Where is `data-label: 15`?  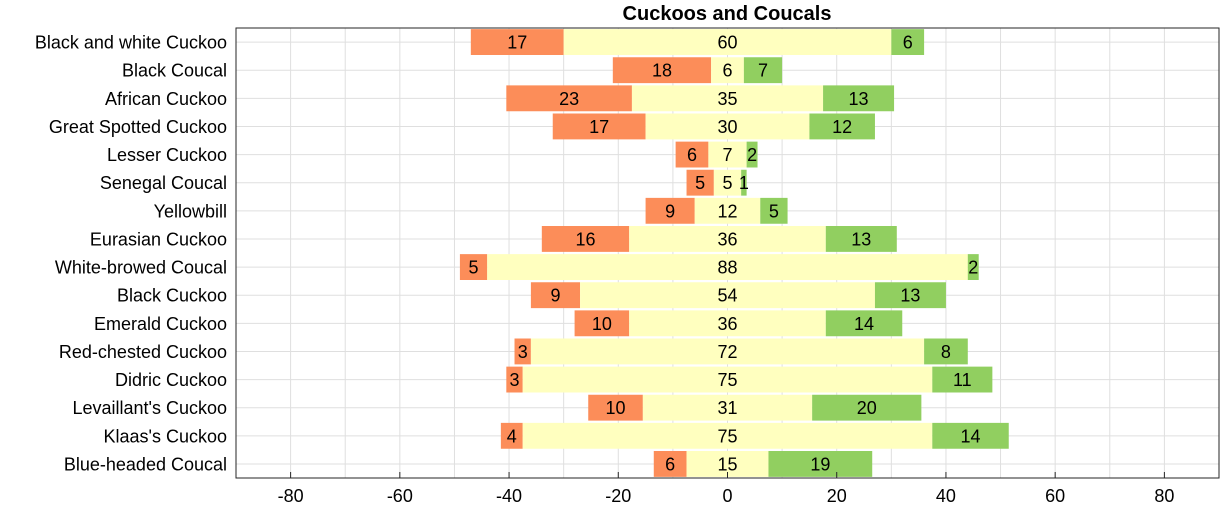
data-label: 15 is located at coordinates (727, 464).